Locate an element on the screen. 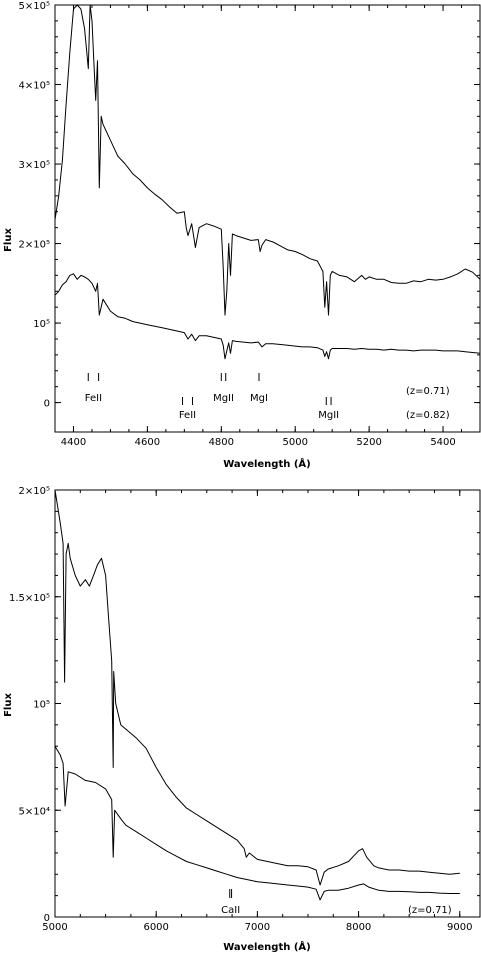 Image resolution: width=481 pixels, height=955 pixels. line-marker-label: CaII is located at coordinates (230, 910).